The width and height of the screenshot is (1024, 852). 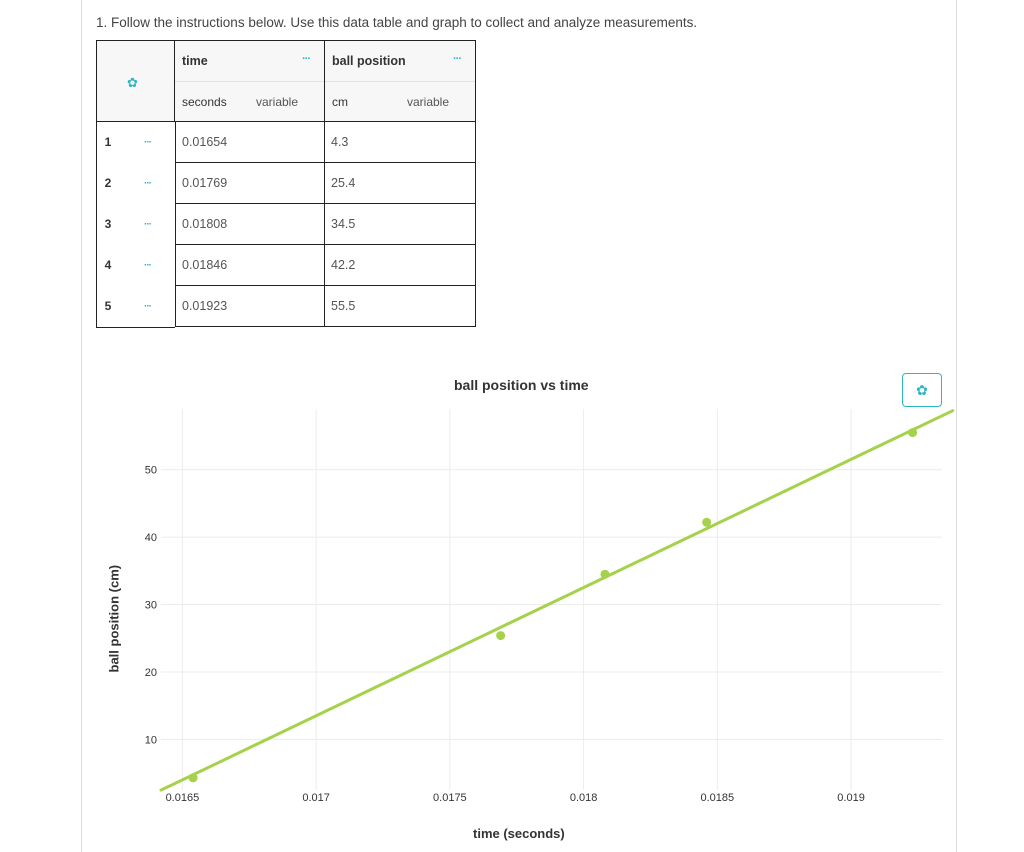 I want to click on time-cell: 0.01846, so click(x=250, y=265).